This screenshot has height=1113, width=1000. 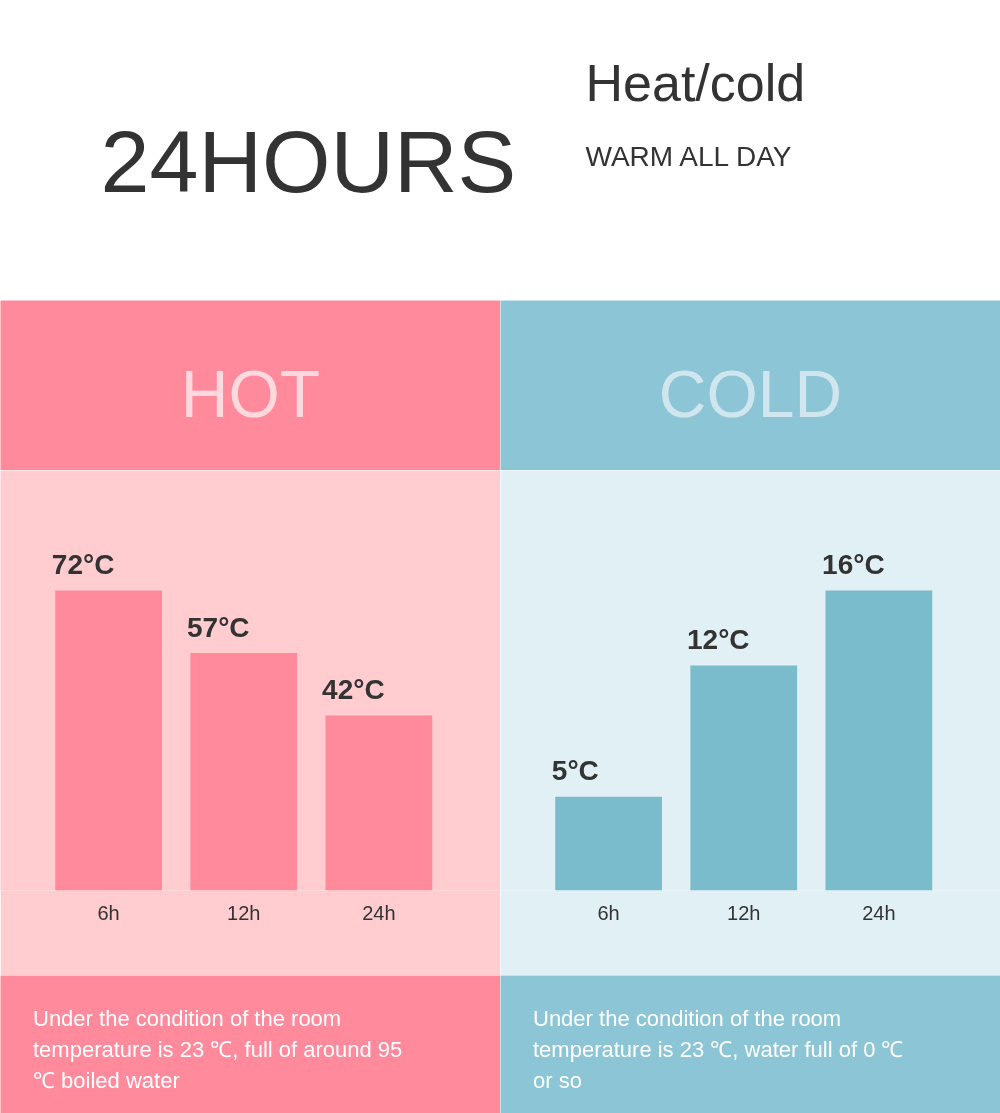 I want to click on data-label: 57°C, so click(x=218, y=627).